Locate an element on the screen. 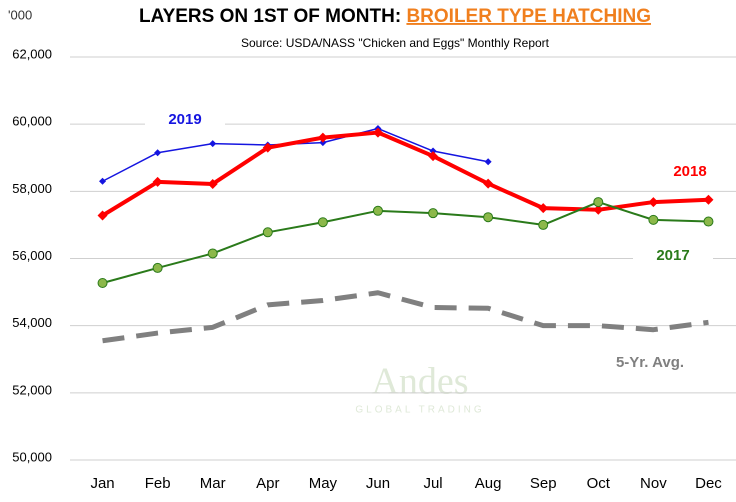  y-tick-label: 56,000 is located at coordinates (32, 255).